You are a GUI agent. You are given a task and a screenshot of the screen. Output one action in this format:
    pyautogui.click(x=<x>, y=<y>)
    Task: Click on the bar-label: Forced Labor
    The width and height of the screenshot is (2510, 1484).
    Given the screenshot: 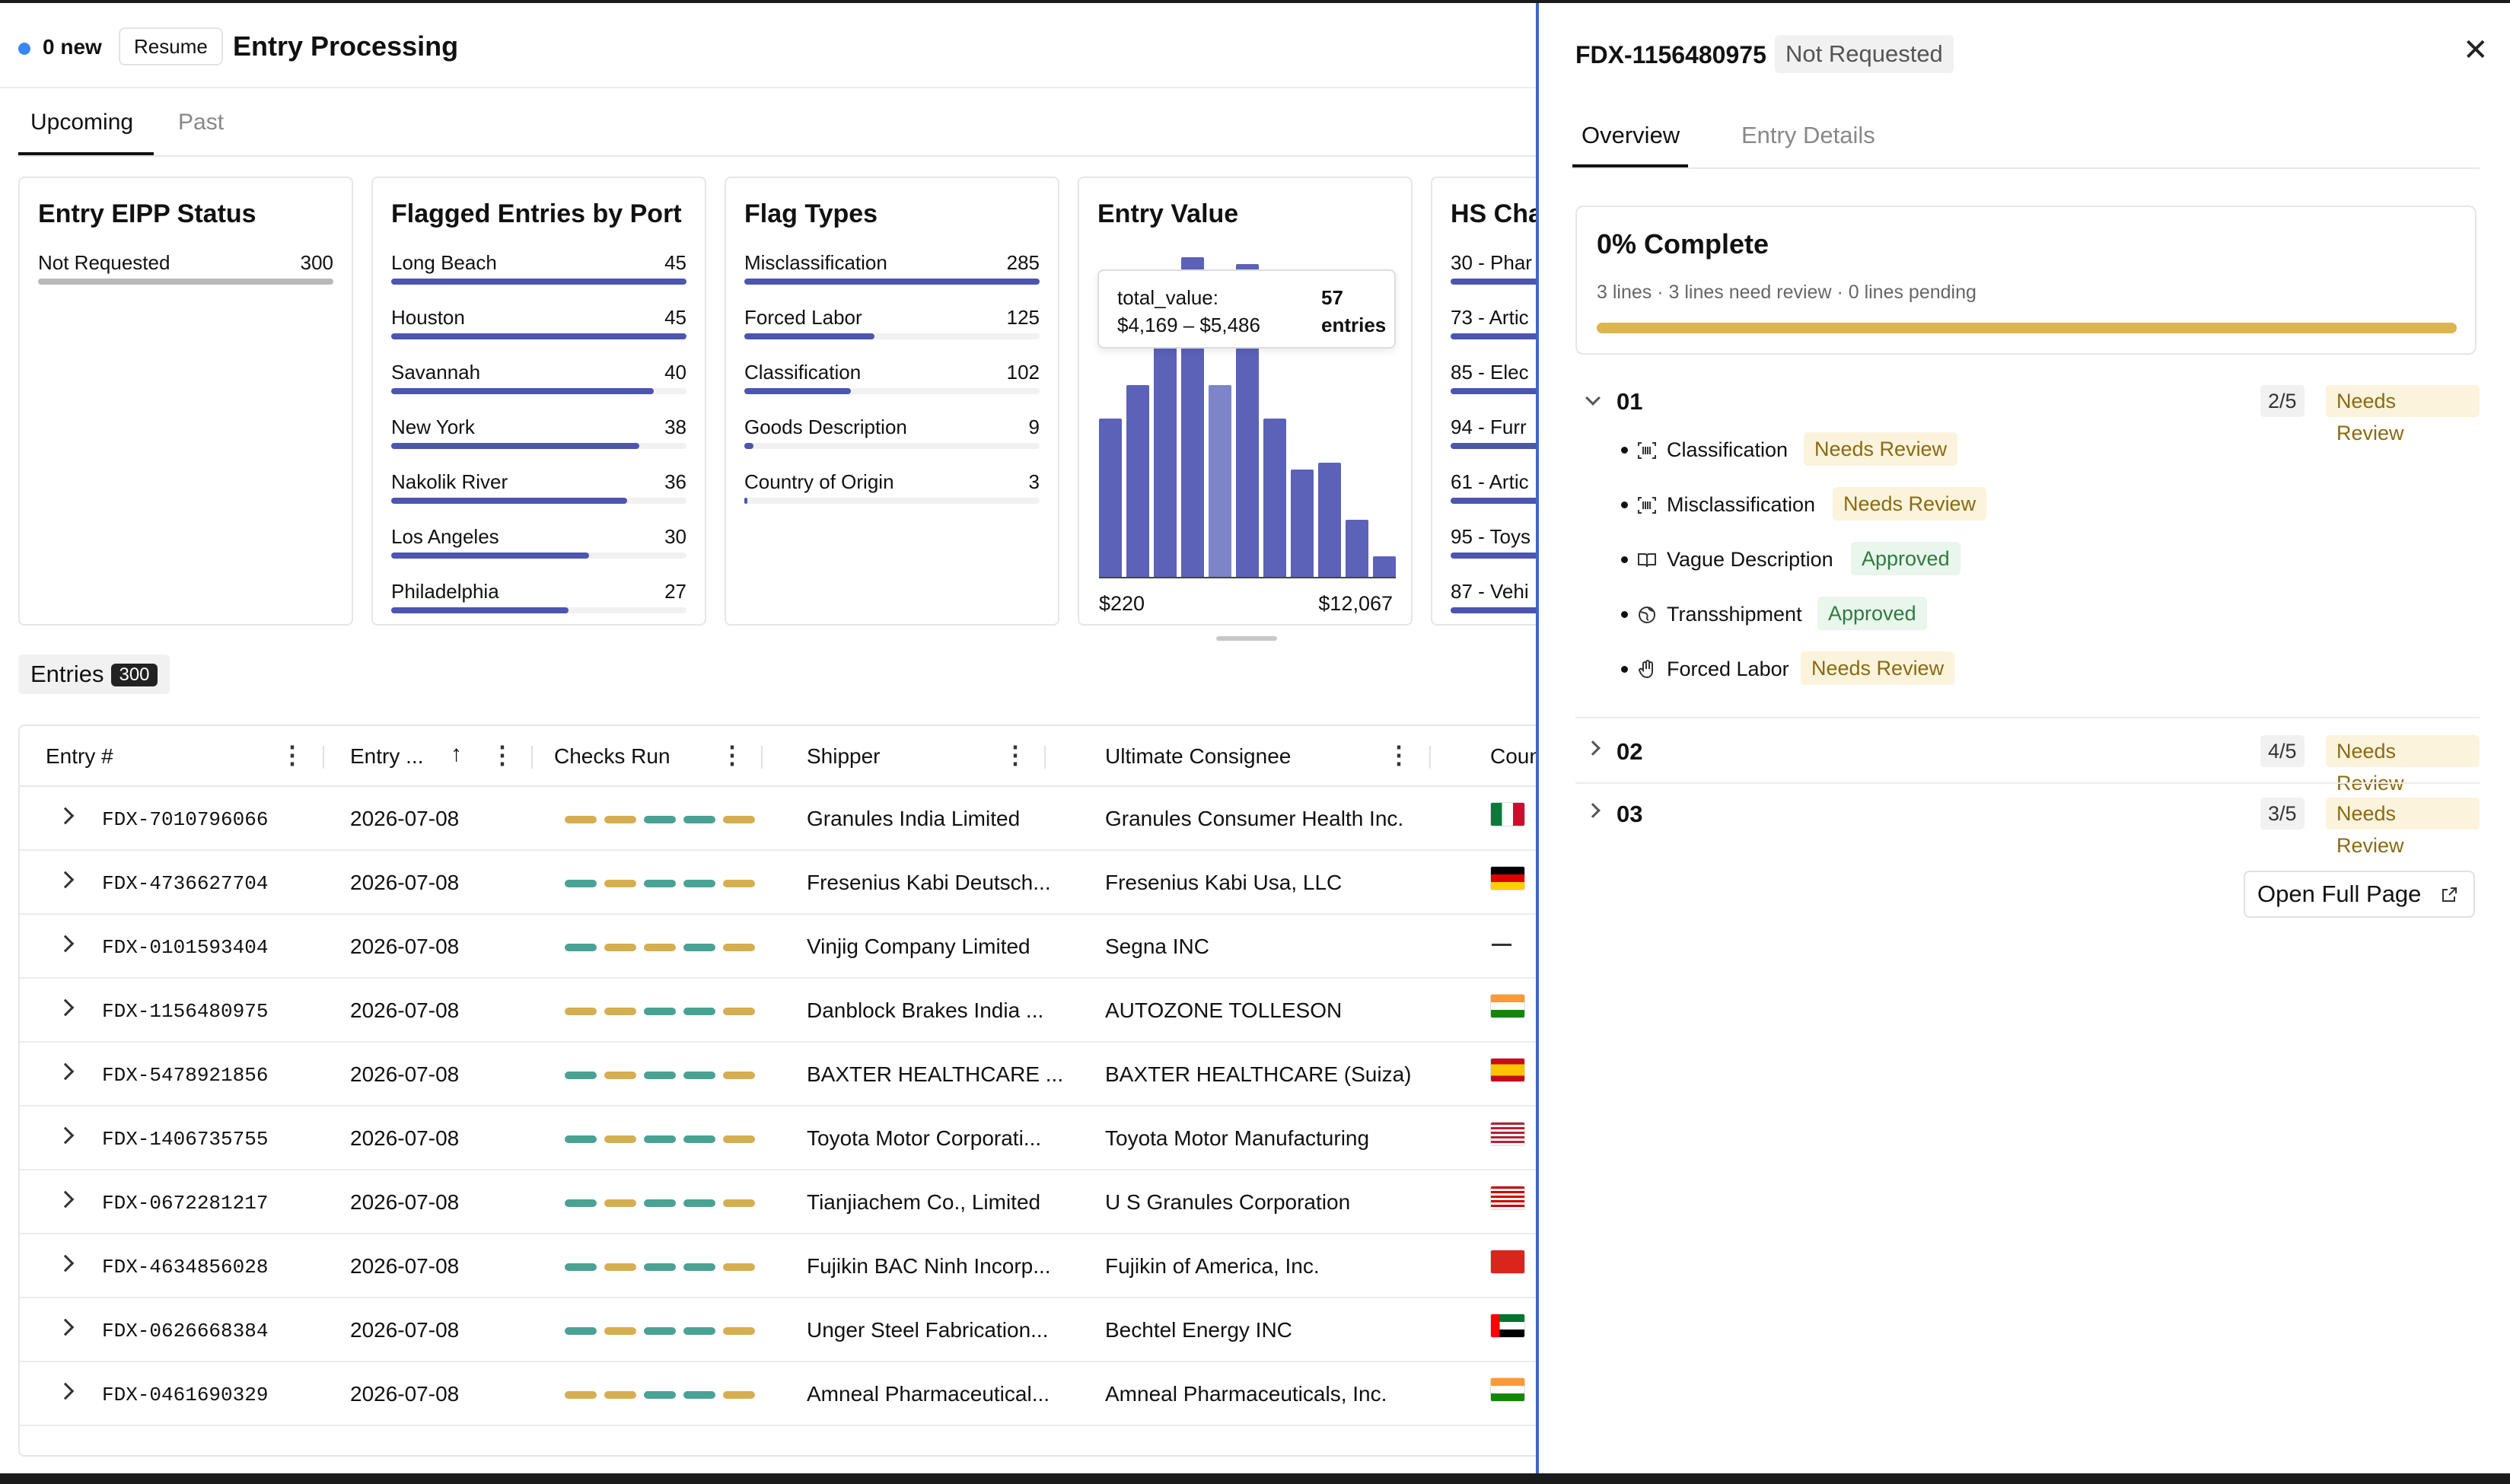 What is the action you would take?
    pyautogui.click(x=803, y=317)
    